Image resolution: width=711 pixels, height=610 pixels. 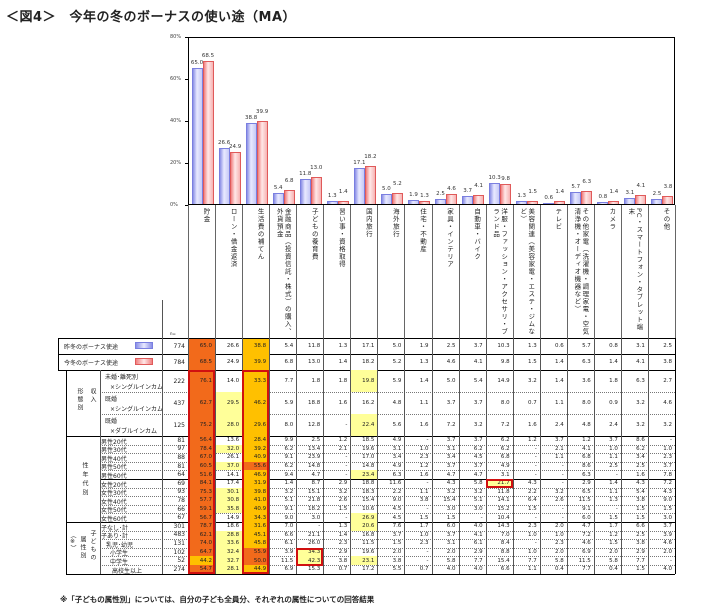 What do you see at coordinates (499, 272) in the screenshot?
I see `category-label: 洋服・ファッション・アクセサリ・ブランド品` at bounding box center [499, 272].